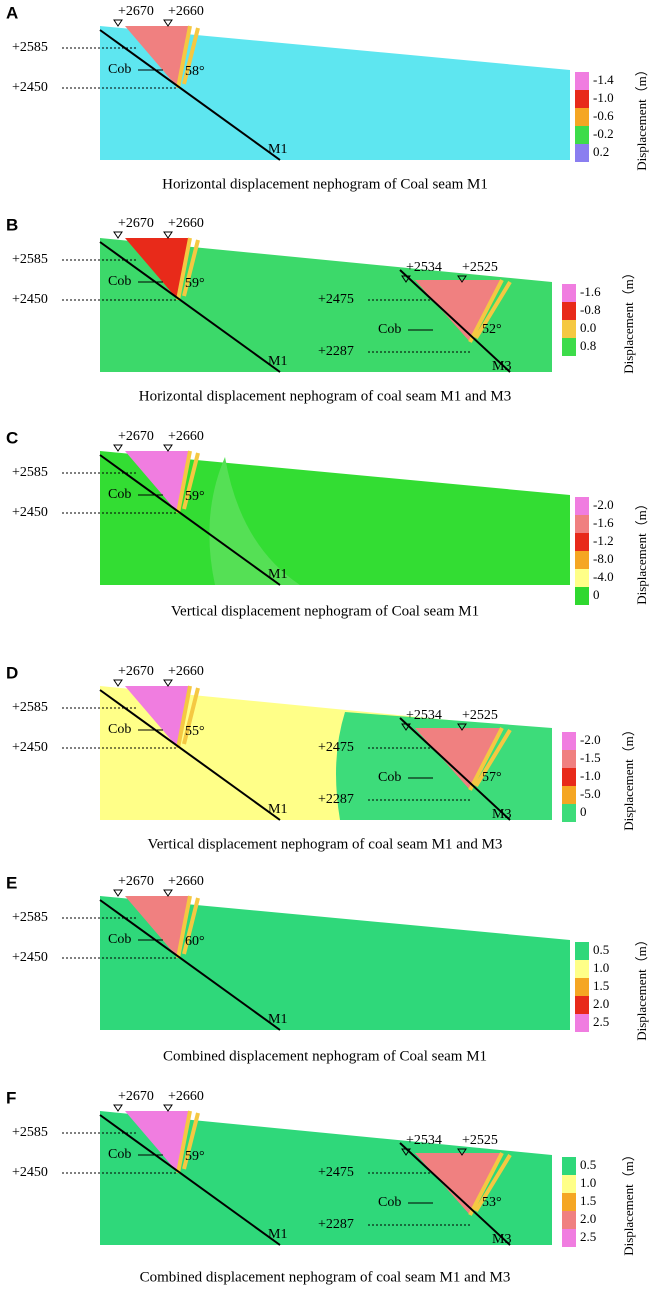  What do you see at coordinates (583, 811) in the screenshot?
I see `legend-label: 0` at bounding box center [583, 811].